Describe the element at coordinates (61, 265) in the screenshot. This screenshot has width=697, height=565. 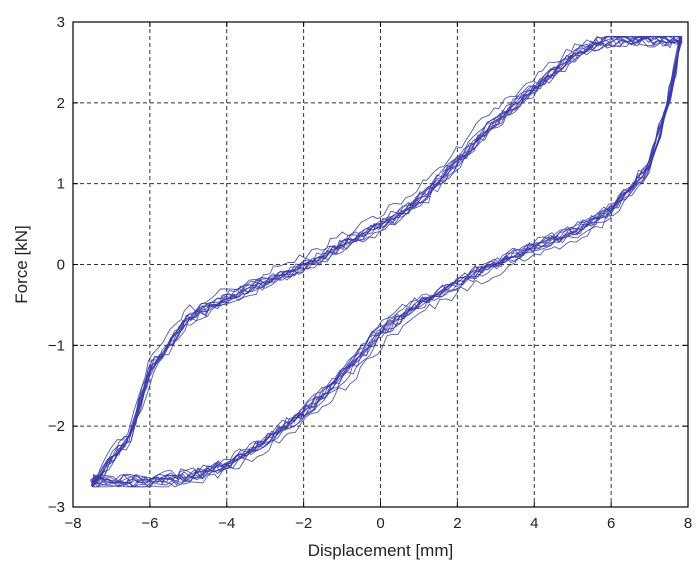
I see `y-tick-label: 0` at that location.